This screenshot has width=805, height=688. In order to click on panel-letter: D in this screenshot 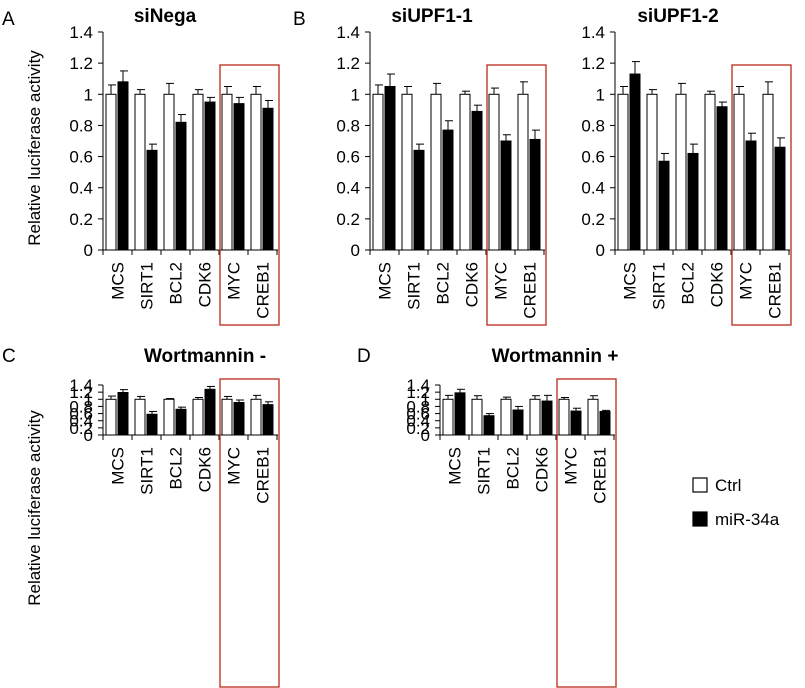, I will do `click(364, 356)`.